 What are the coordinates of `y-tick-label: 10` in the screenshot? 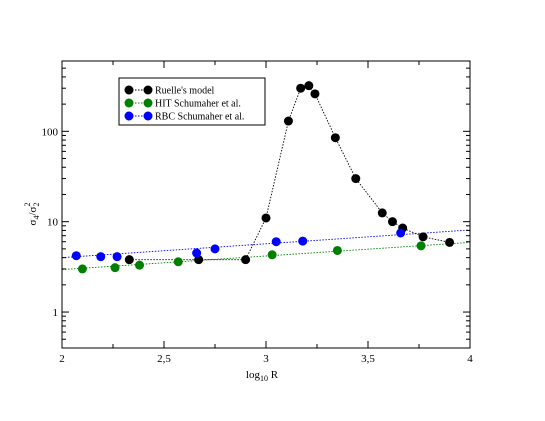 It's located at (53, 223).